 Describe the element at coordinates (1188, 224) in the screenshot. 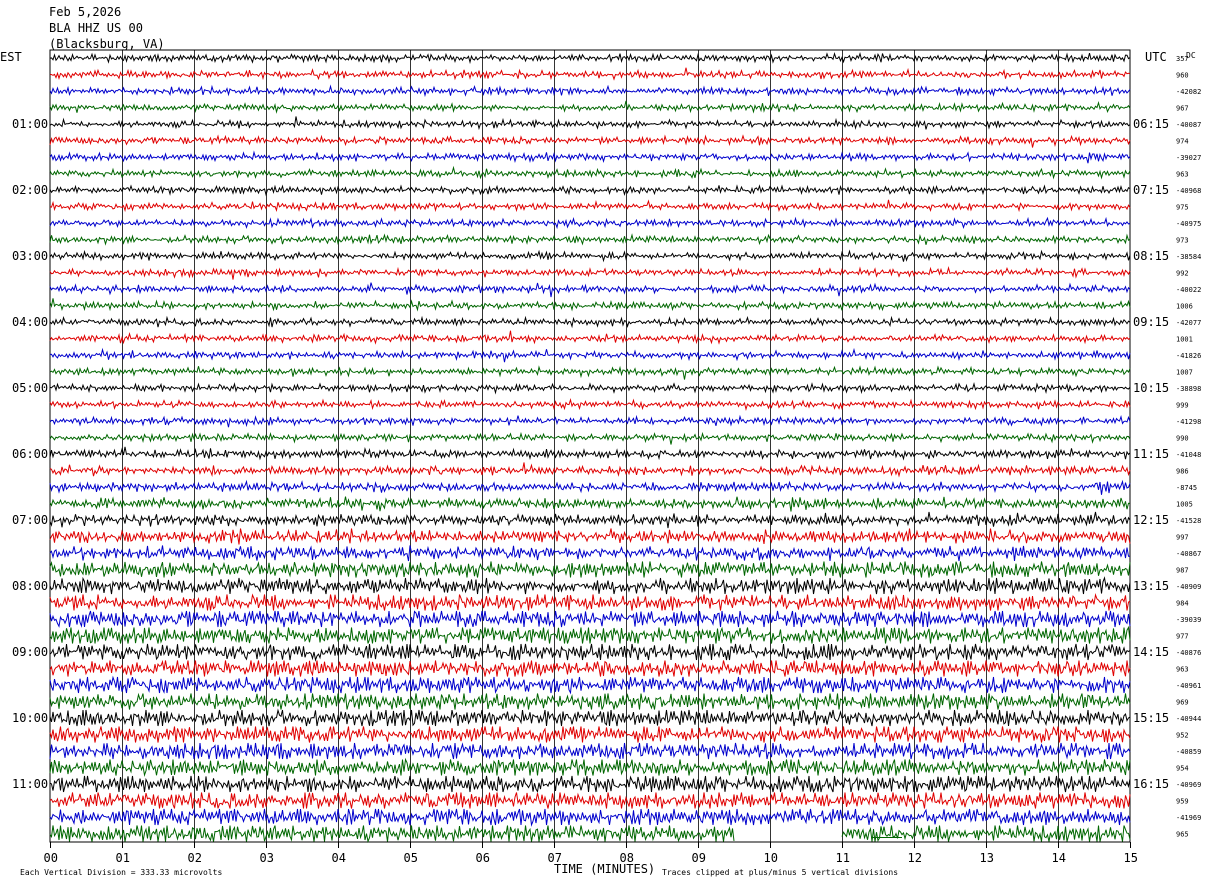

I see `dc-offset-label: -40975` at that location.